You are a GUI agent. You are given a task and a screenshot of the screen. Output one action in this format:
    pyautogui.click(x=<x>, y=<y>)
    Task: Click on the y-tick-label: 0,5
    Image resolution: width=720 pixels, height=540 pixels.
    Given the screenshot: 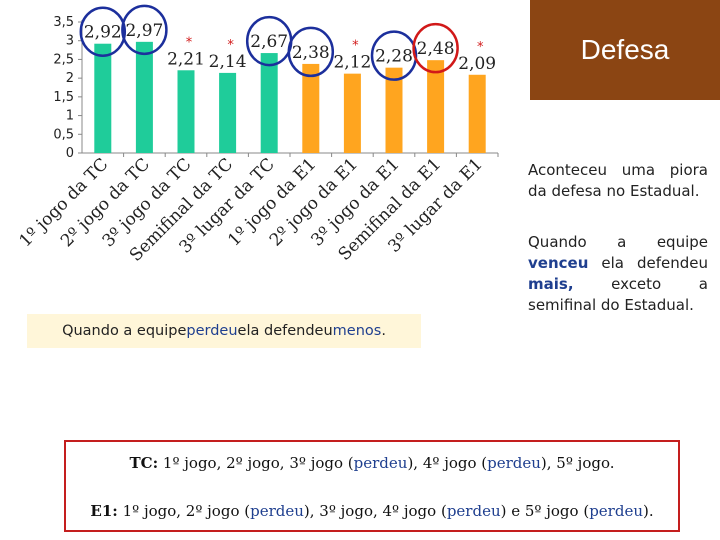 What is the action you would take?
    pyautogui.click(x=63, y=134)
    